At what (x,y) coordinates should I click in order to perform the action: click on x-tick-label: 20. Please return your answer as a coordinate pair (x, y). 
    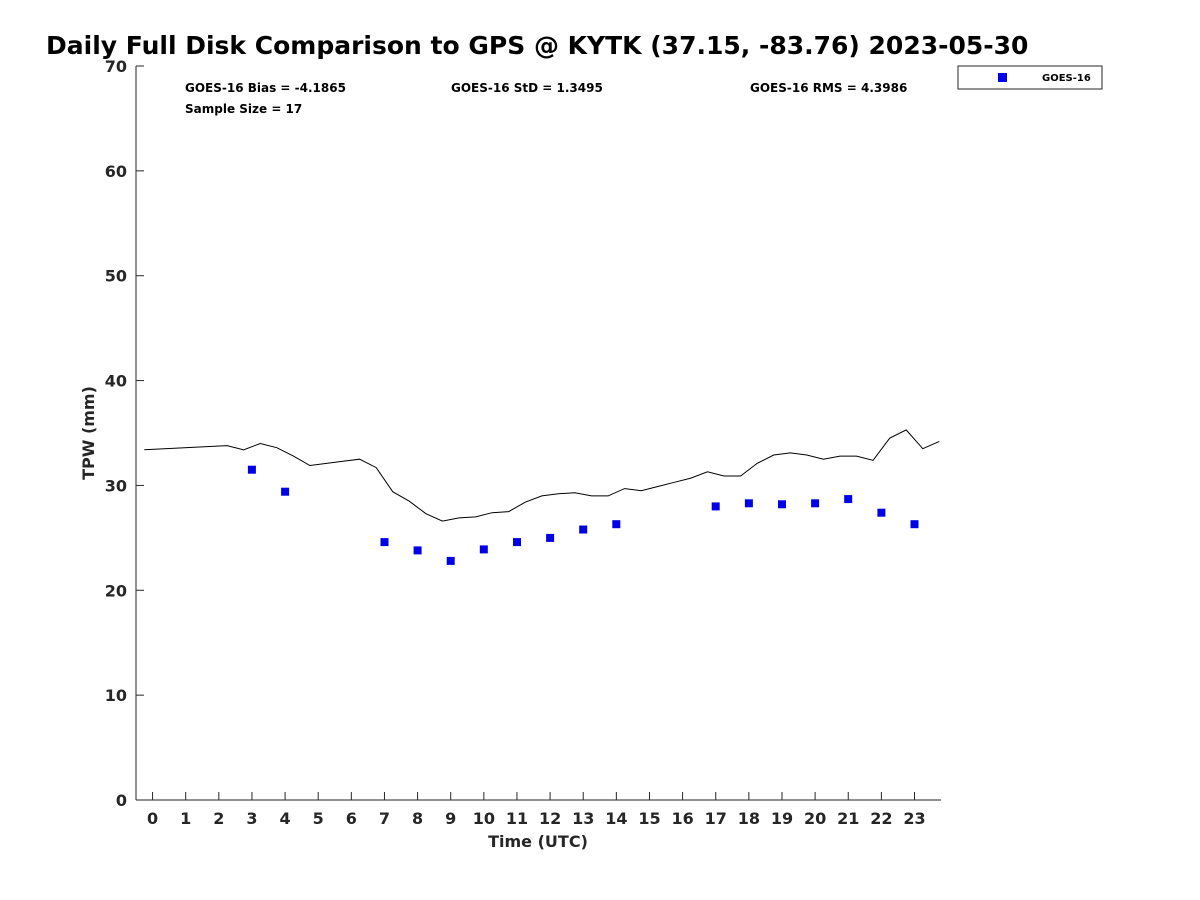
    Looking at the image, I should click on (815, 818).